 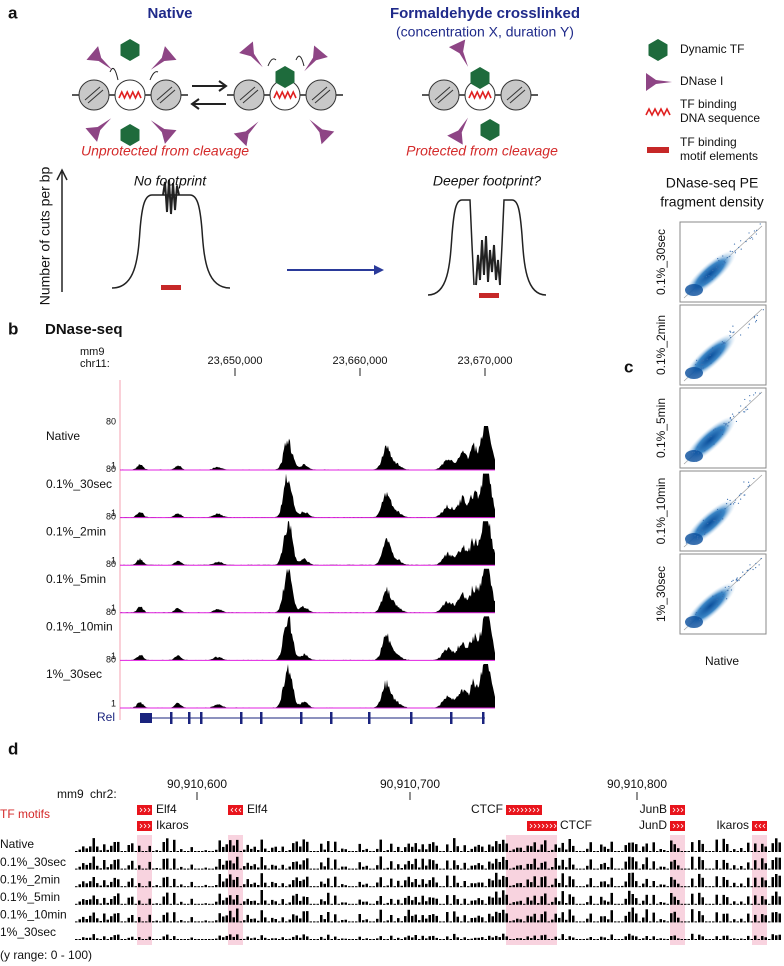 What do you see at coordinates (719, 156) in the screenshot?
I see `legend-label: motif elements` at bounding box center [719, 156].